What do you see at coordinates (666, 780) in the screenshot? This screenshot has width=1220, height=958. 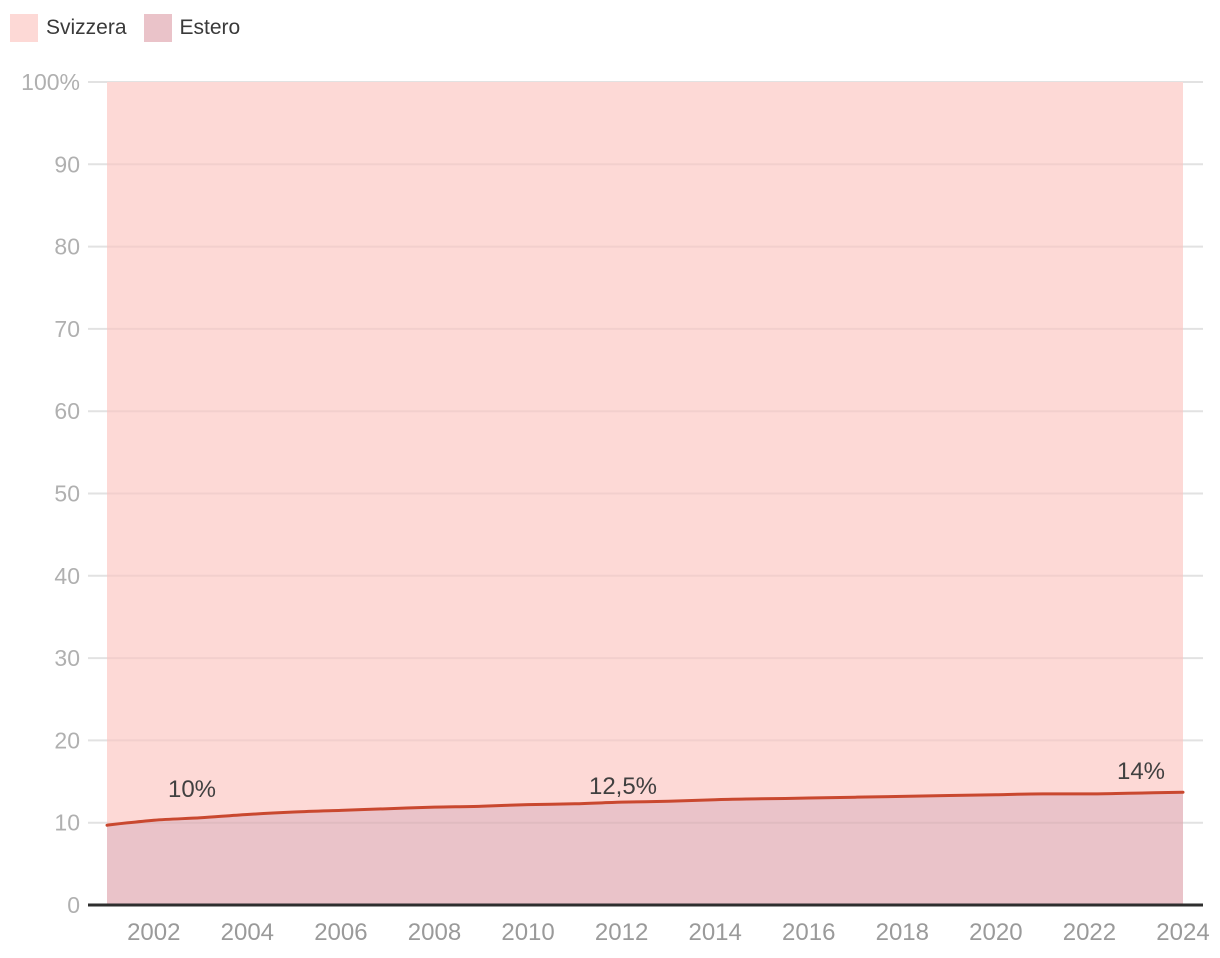 I see `annotations: 10% 12,5% 14%` at bounding box center [666, 780].